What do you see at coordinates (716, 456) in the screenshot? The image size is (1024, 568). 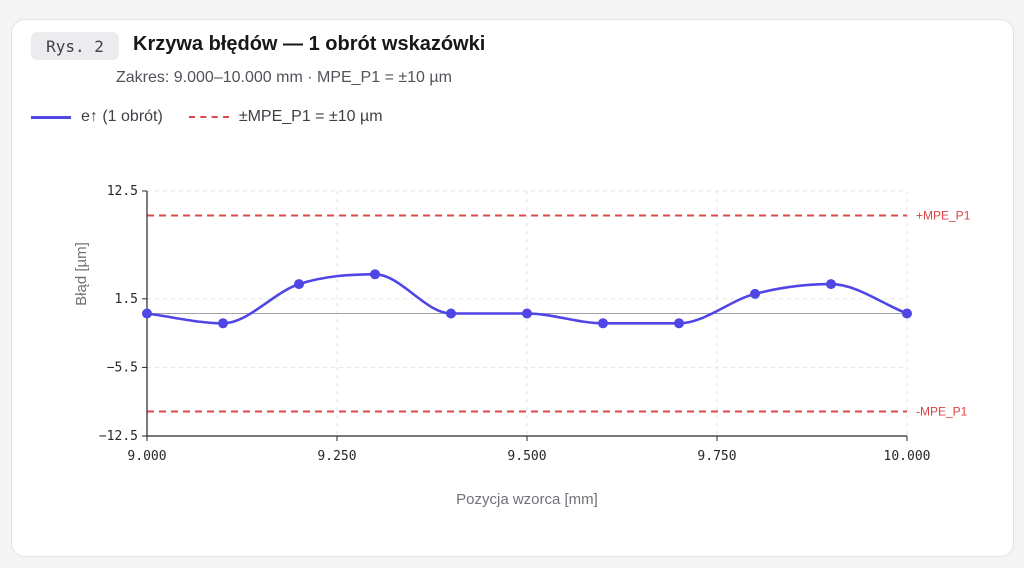 I see `x-tick-label: 9.750` at bounding box center [716, 456].